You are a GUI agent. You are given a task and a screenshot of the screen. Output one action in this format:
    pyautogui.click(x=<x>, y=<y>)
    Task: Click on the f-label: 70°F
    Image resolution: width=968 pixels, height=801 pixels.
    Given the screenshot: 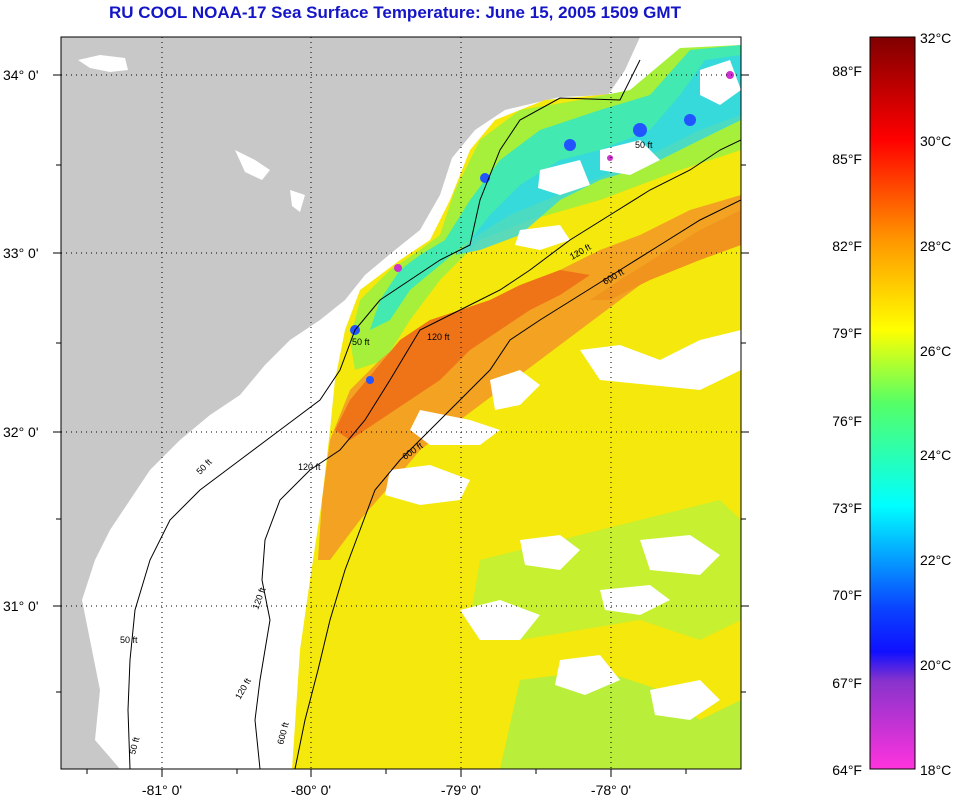 What is the action you would take?
    pyautogui.click(x=847, y=595)
    